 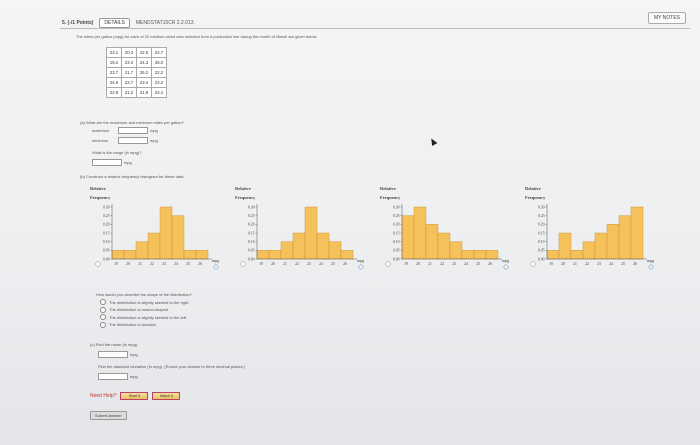 I want to click on table-row: 23.1 20.3 22.6 22.7, so click(x=136, y=52).